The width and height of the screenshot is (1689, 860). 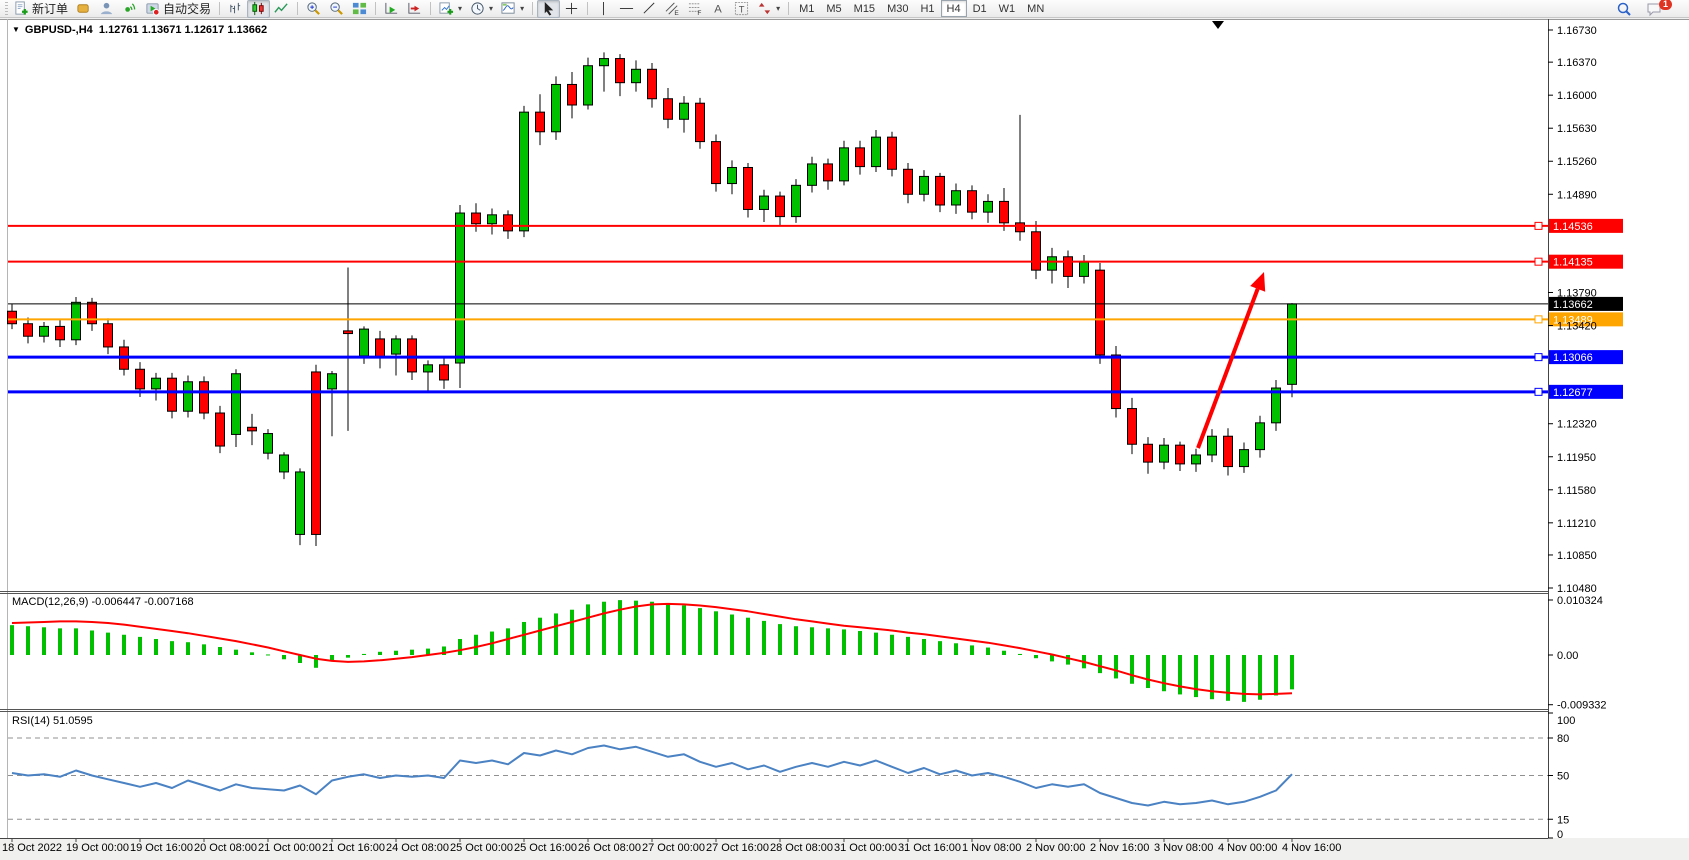 I want to click on toolbar-separator, so click(x=789, y=8).